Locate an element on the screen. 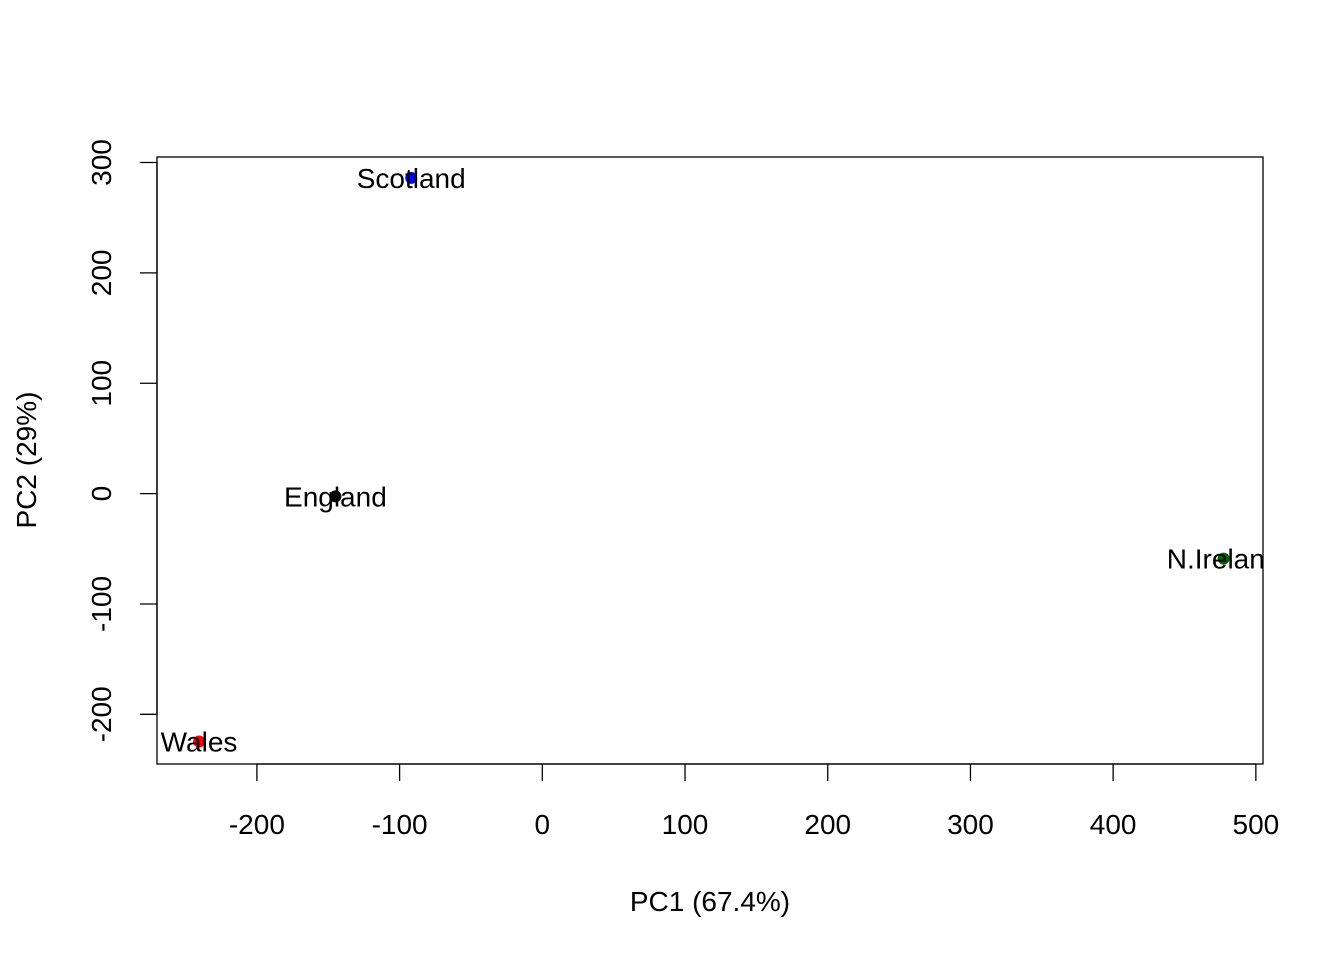  y-axis: -200 -100 0 100 200 300 is located at coordinates (122, 440).